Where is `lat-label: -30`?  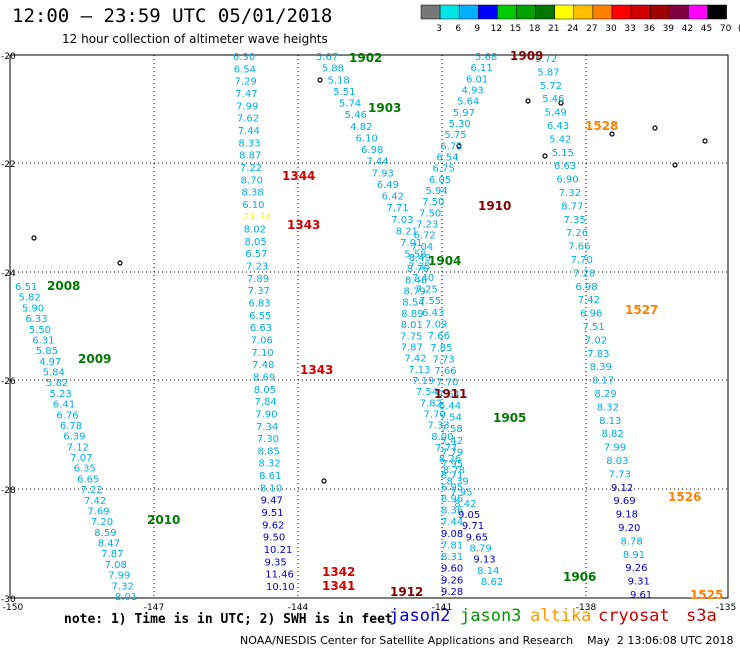
lat-label: -30 is located at coordinates (8, 600).